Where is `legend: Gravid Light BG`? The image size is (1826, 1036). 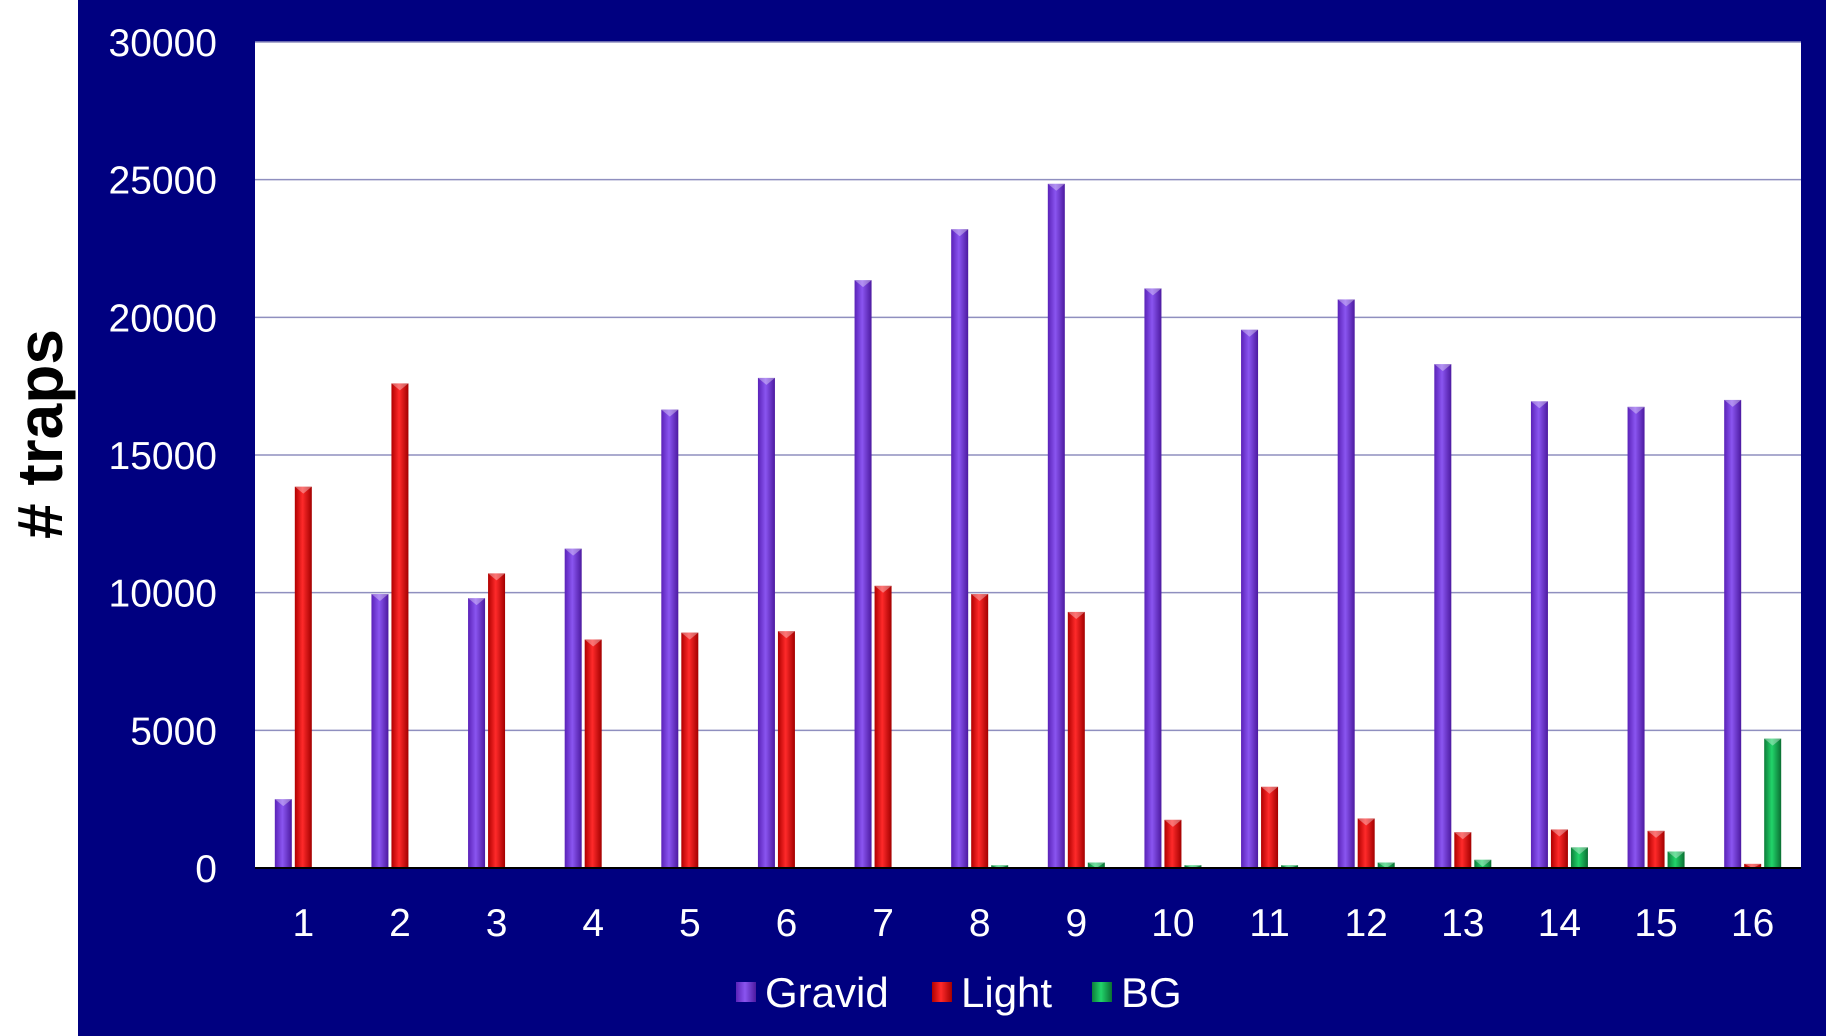
legend: Gravid Light BG is located at coordinates (959, 992).